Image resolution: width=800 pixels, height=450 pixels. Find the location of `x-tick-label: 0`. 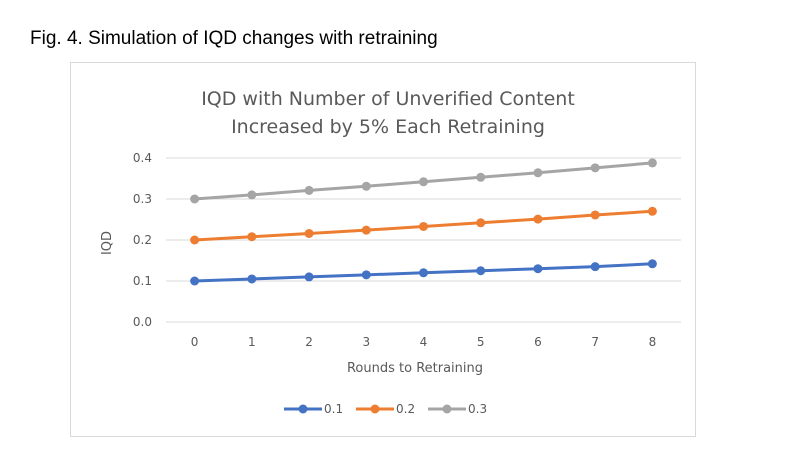

x-tick-label: 0 is located at coordinates (195, 342).